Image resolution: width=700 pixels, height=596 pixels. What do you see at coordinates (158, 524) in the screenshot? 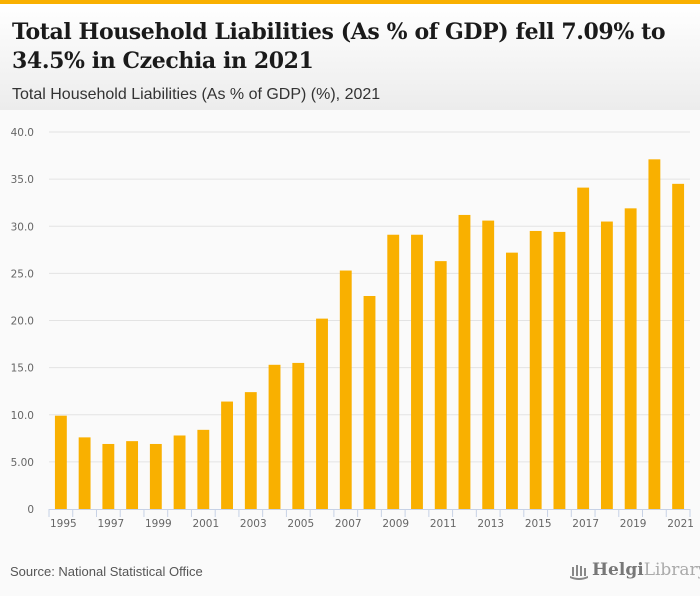
I see `x-tick-label: 1999` at bounding box center [158, 524].